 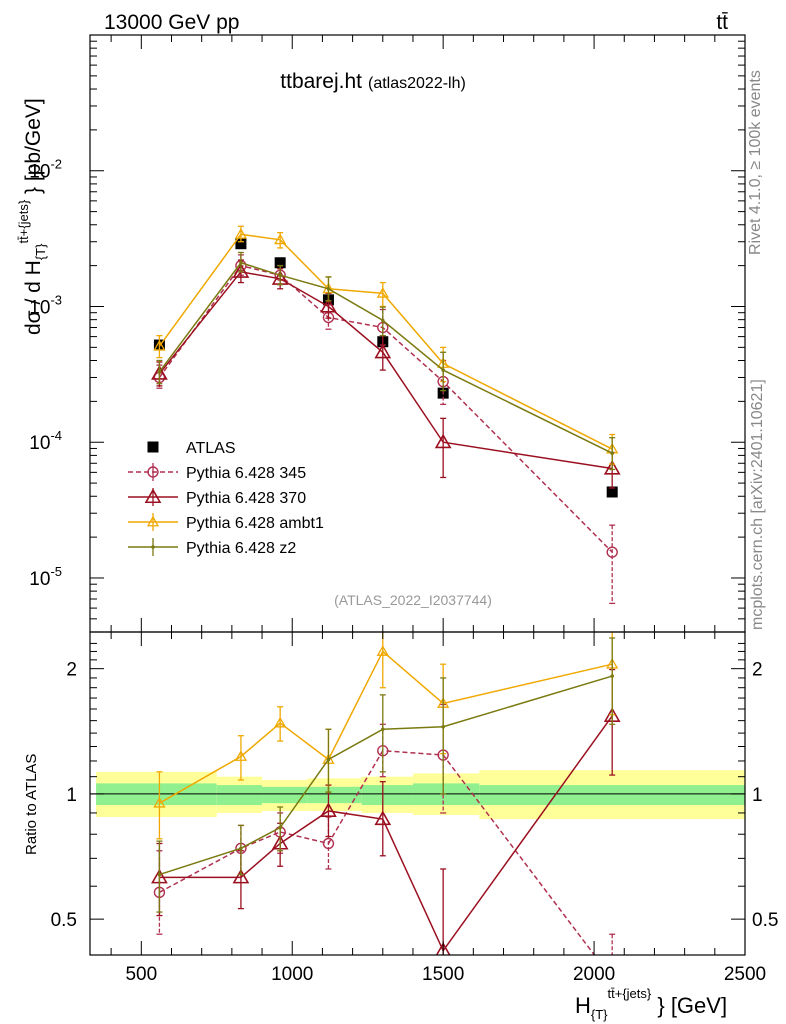 What do you see at coordinates (246, 498) in the screenshot?
I see `legend-label-p370: Pythia 6.428 370` at bounding box center [246, 498].